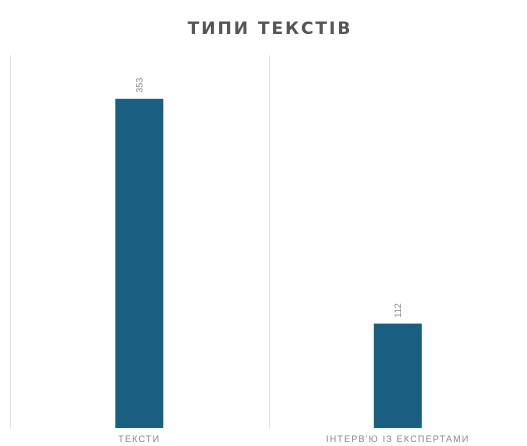 The height and width of the screenshot is (446, 527). What do you see at coordinates (139, 85) in the screenshot?
I see `data-label-1: 353` at bounding box center [139, 85].